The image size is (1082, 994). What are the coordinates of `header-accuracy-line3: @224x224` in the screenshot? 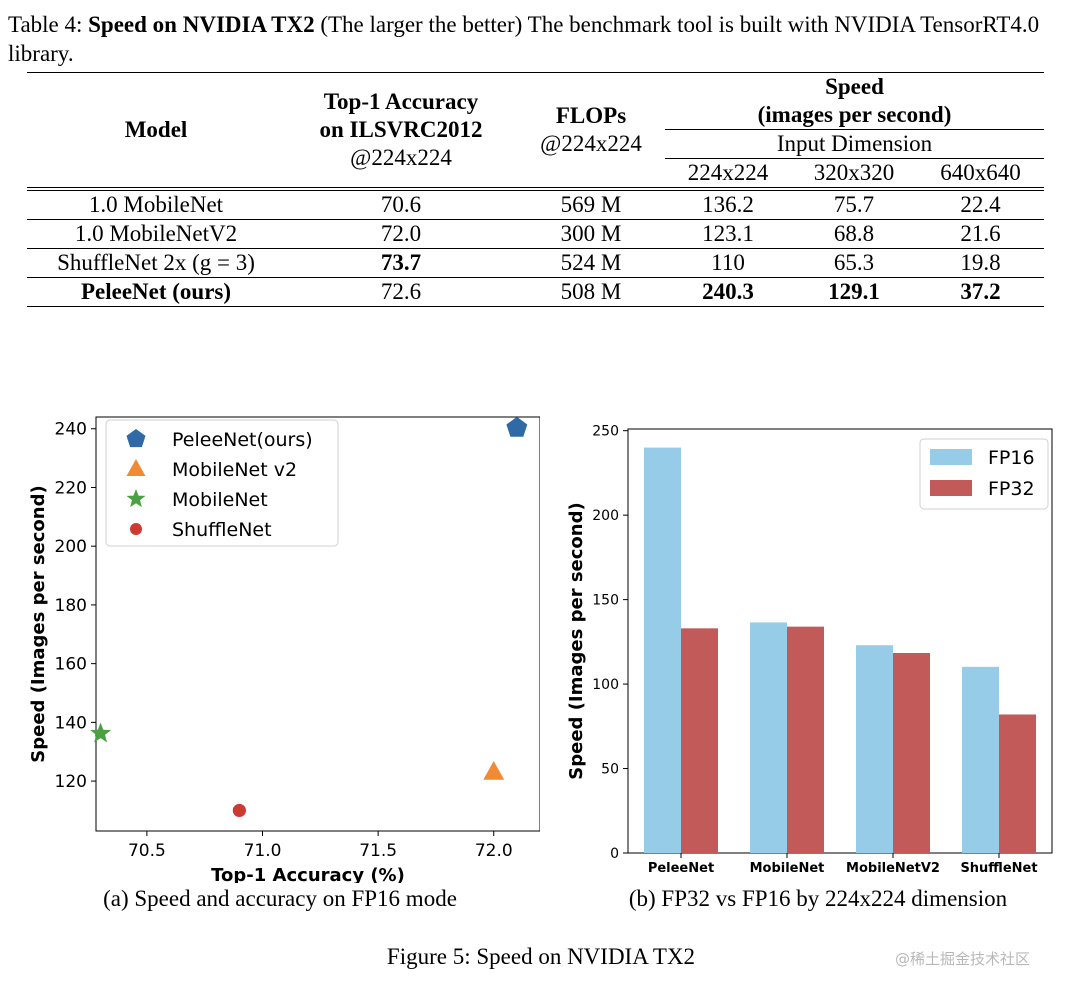 It's located at (401, 157).